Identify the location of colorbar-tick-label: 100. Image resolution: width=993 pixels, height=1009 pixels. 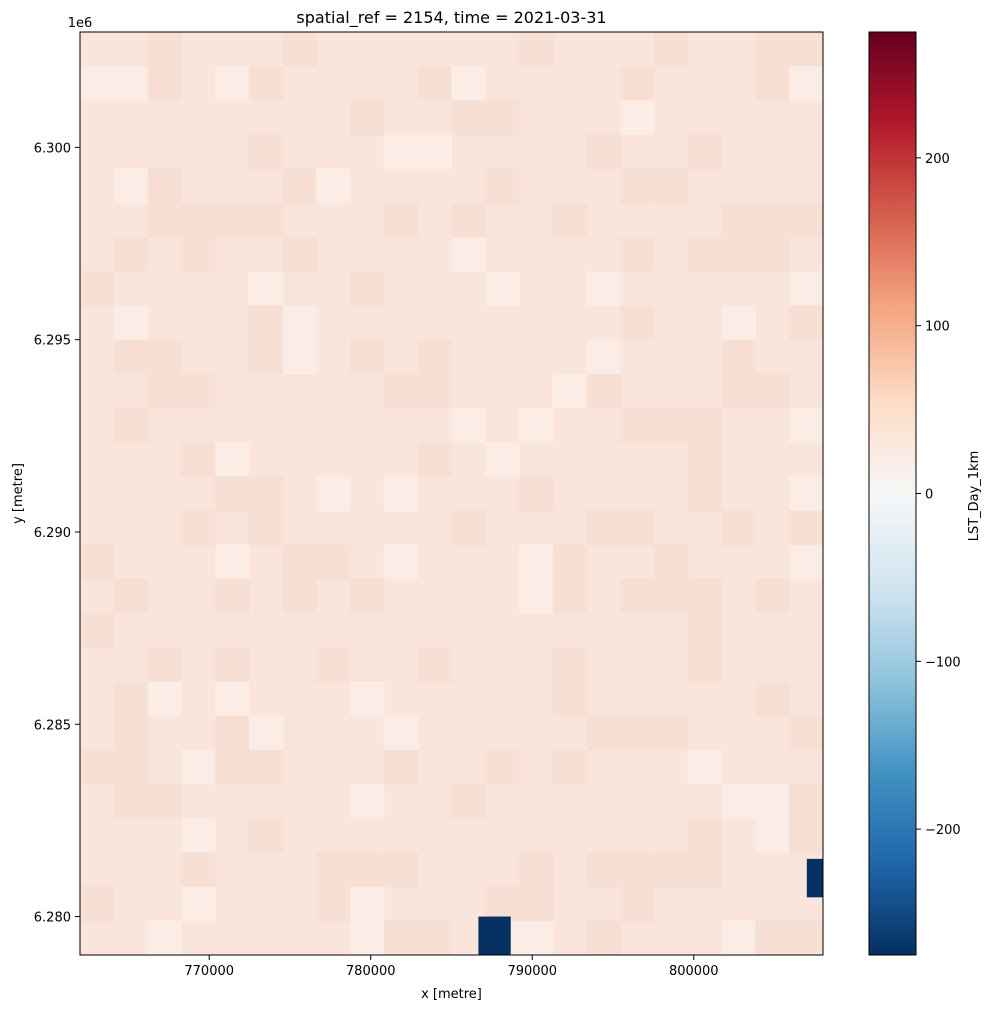
(937, 327).